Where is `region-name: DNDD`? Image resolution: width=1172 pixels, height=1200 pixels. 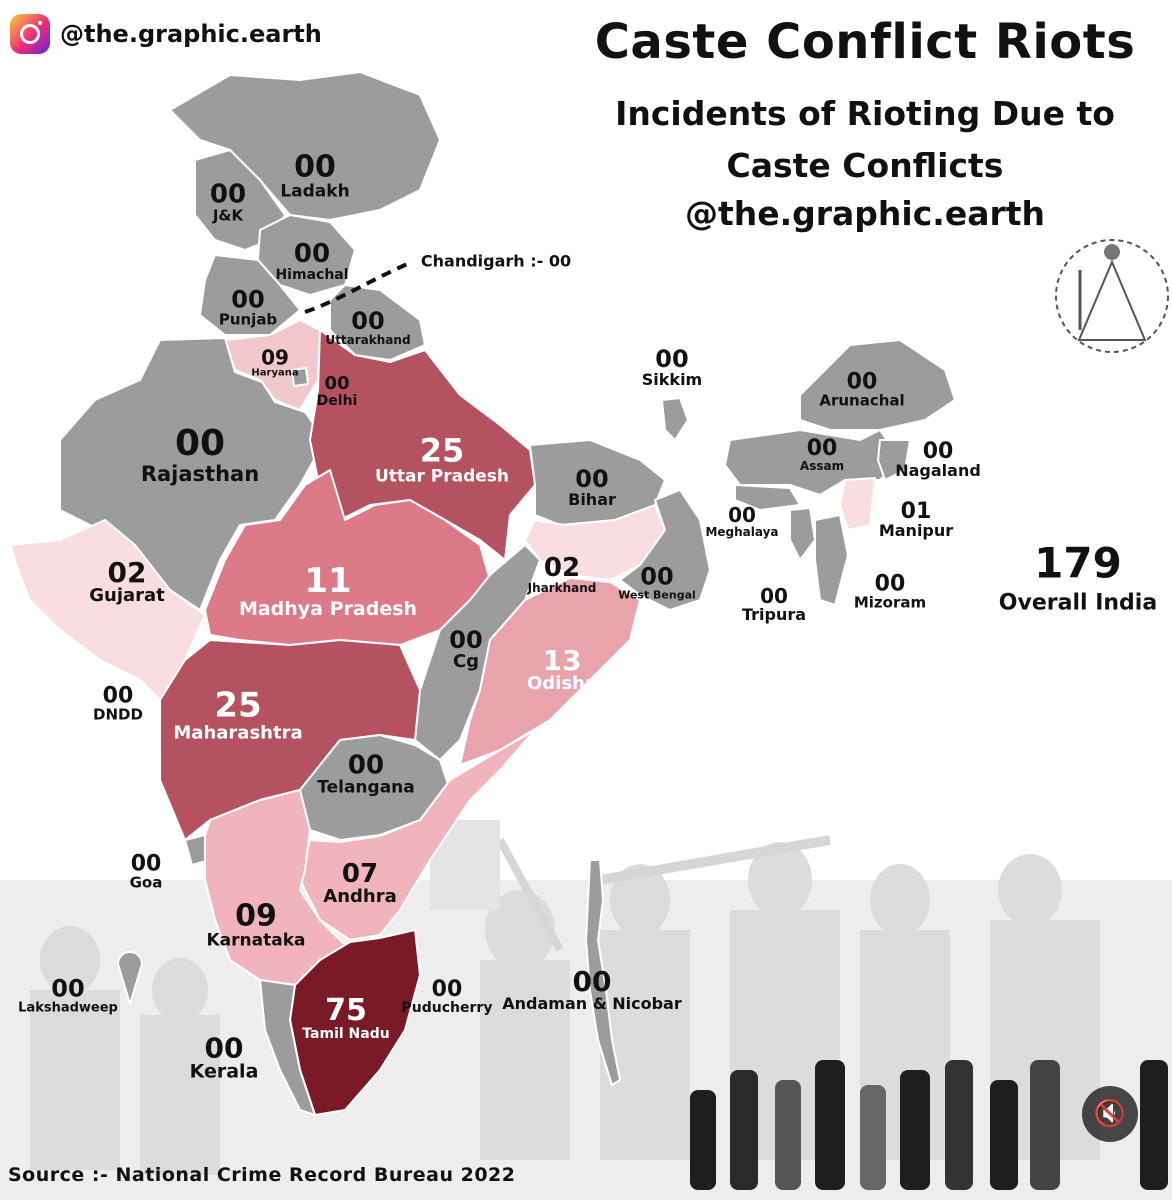
region-name: DNDD is located at coordinates (118, 714).